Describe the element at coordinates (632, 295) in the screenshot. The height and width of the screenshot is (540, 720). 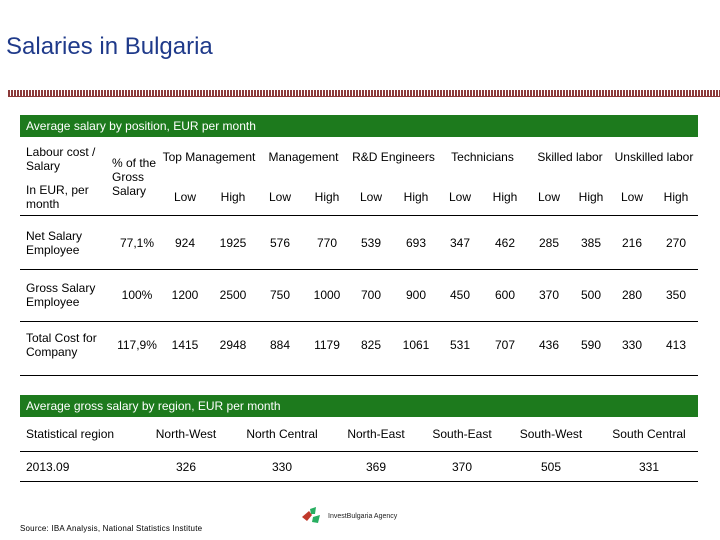
I see `salary-cell: 280` at that location.